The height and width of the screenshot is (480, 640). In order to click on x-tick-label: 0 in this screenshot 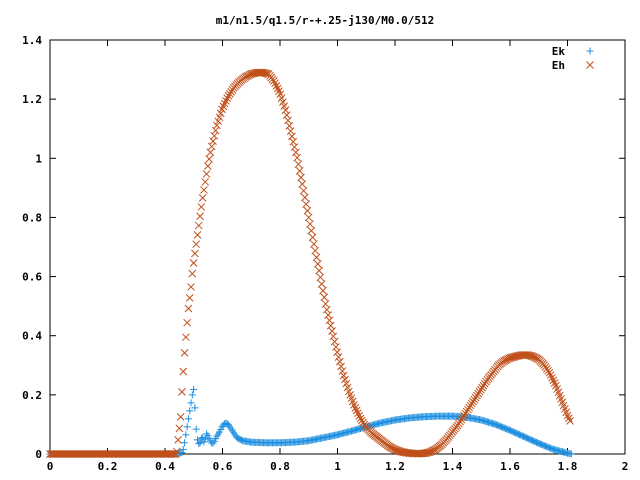, I will do `click(50, 466)`.